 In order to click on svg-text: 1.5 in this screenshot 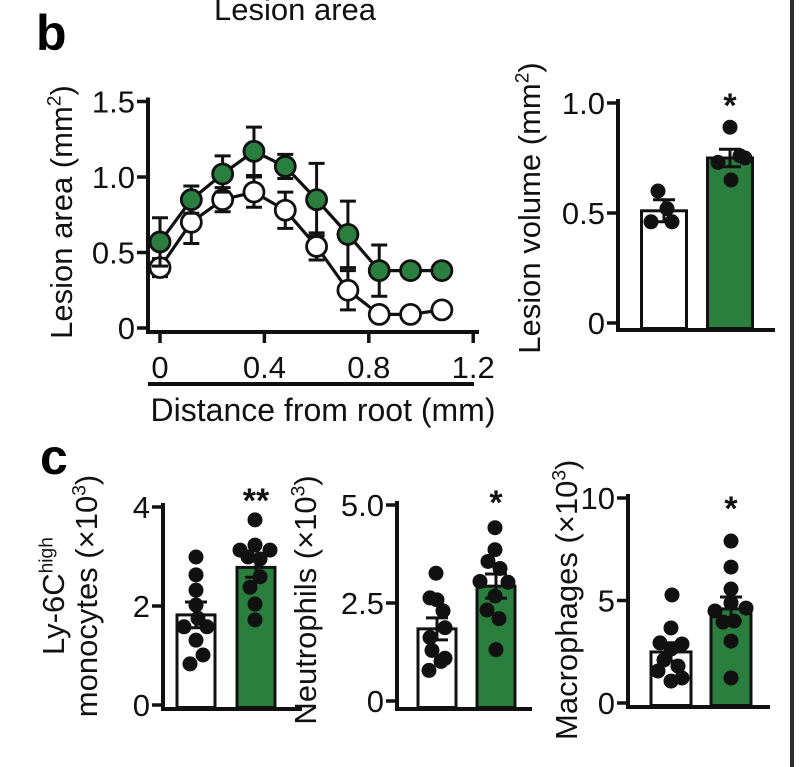, I will do `click(113, 102)`.